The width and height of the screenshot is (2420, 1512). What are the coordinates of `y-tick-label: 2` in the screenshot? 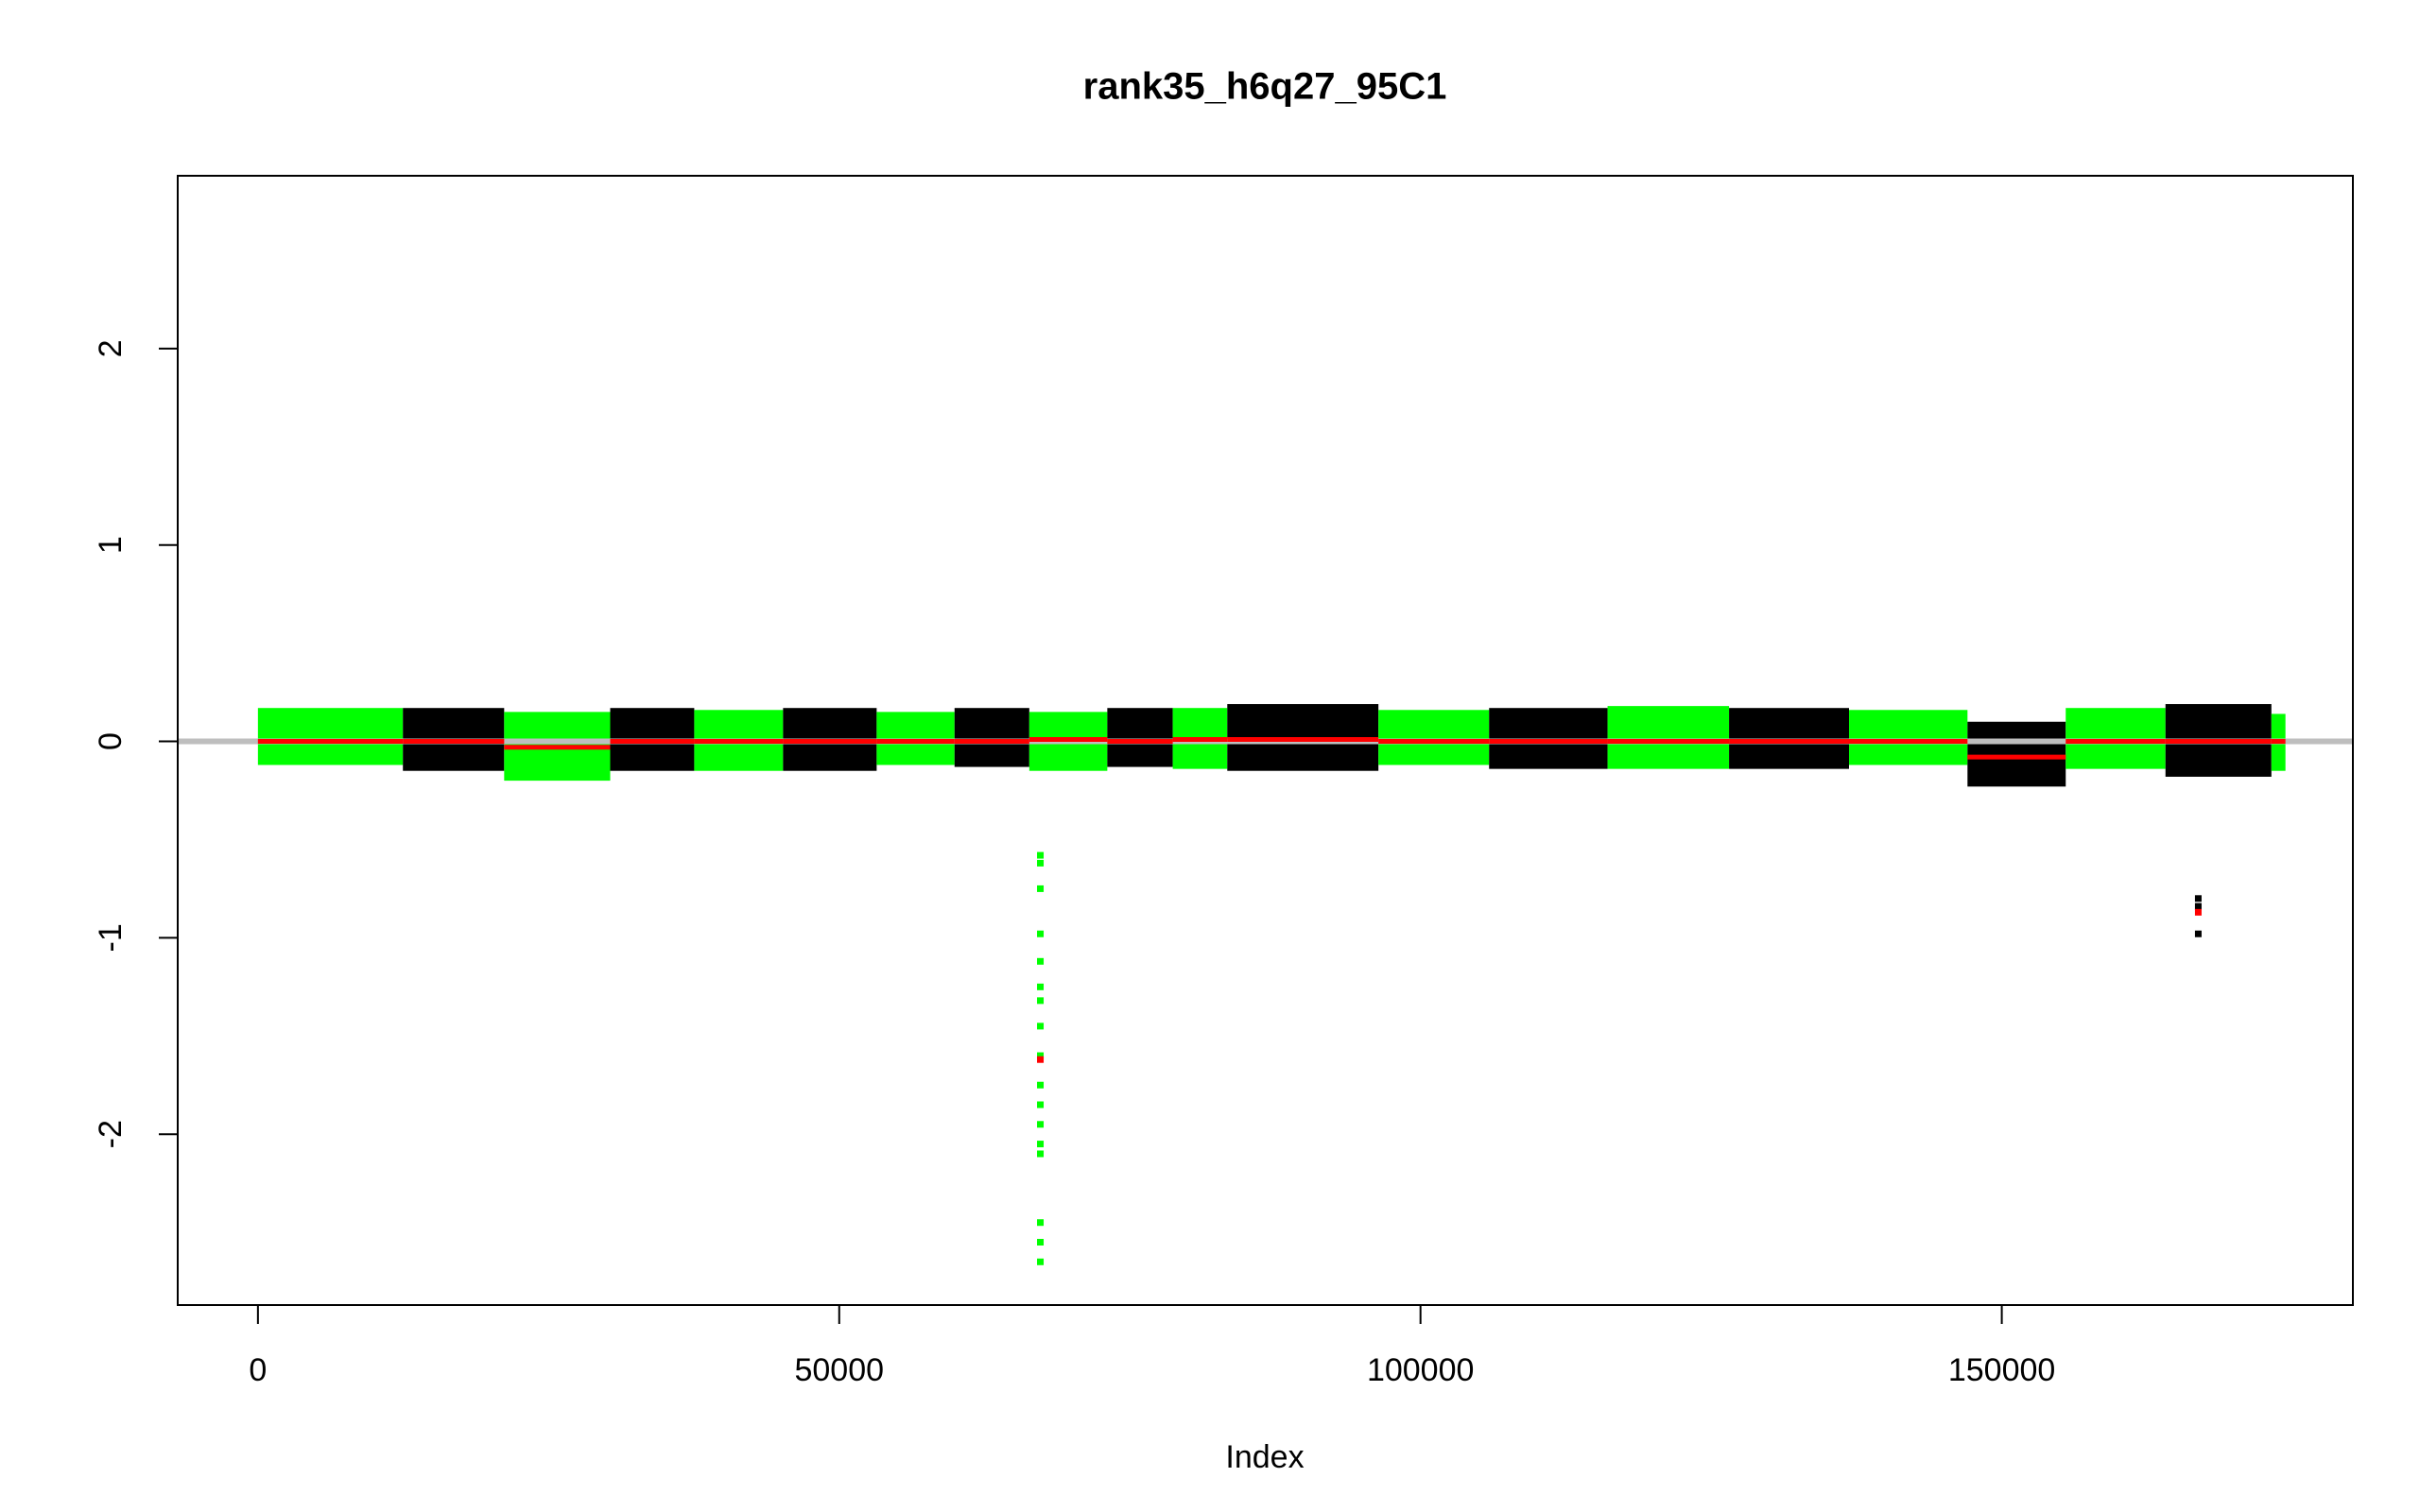 It's located at (111, 348).